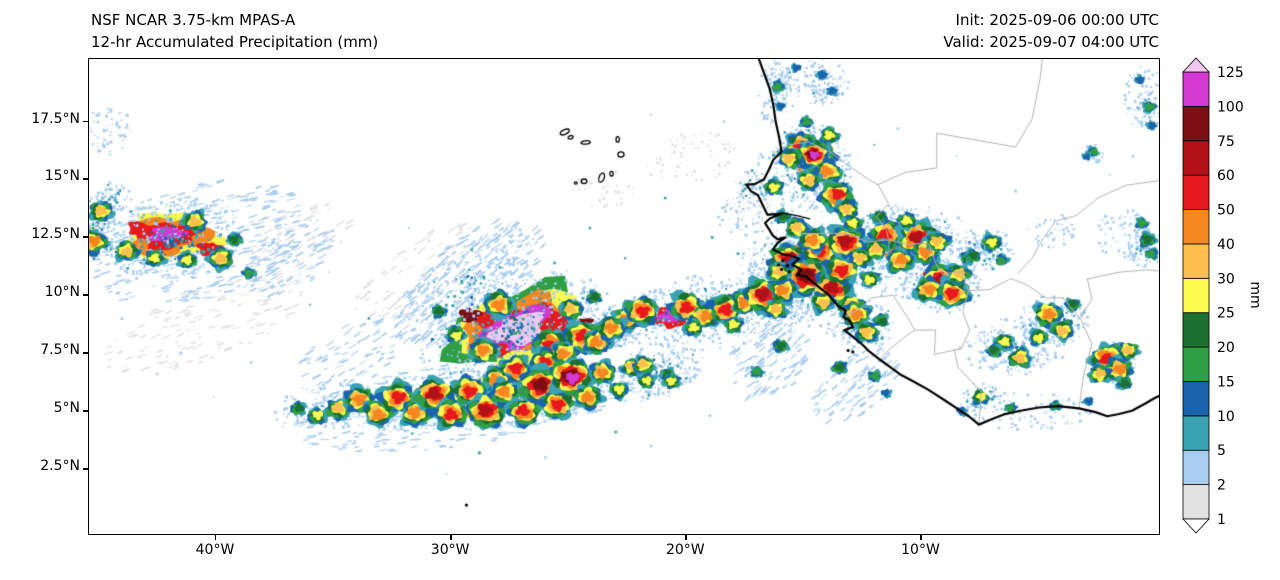  Describe the element at coordinates (1226, 245) in the screenshot. I see `colorbar-tick-label: 40` at that location.